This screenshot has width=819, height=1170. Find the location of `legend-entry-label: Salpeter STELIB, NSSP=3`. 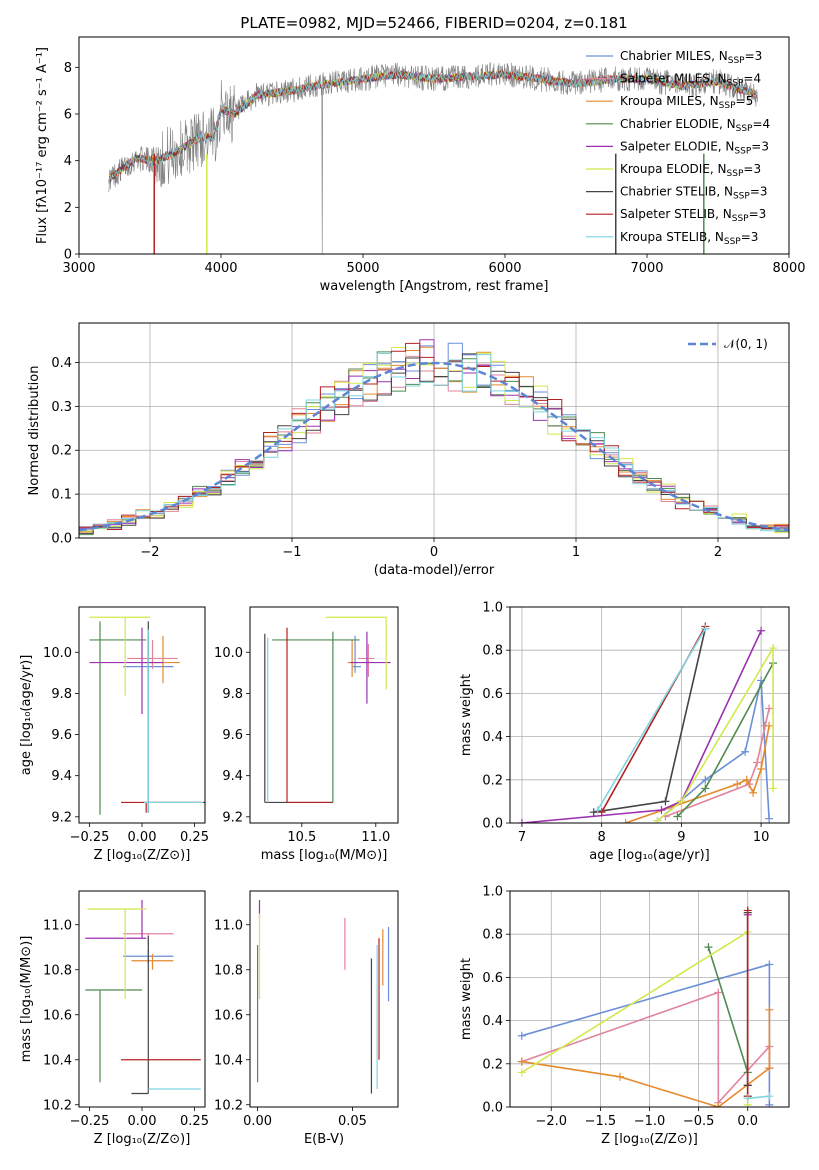

legend-entry-label: Salpeter STELIB, NSSP=3 is located at coordinates (693, 215).